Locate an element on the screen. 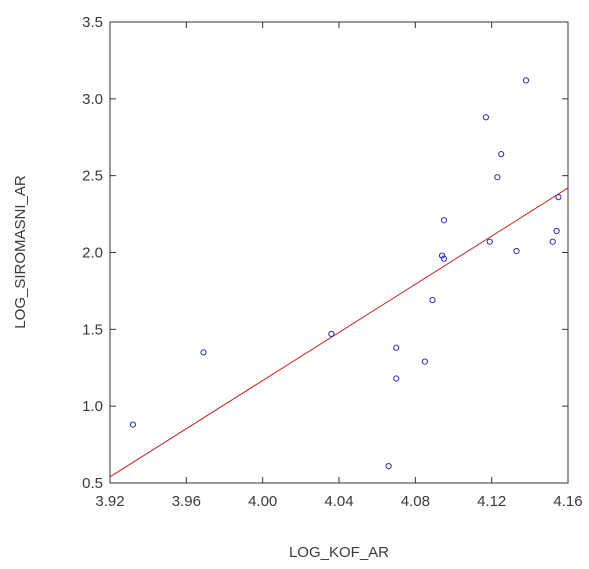 Image resolution: width=589 pixels, height=569 pixels. y-tick-label: 2.5 is located at coordinates (92, 176).